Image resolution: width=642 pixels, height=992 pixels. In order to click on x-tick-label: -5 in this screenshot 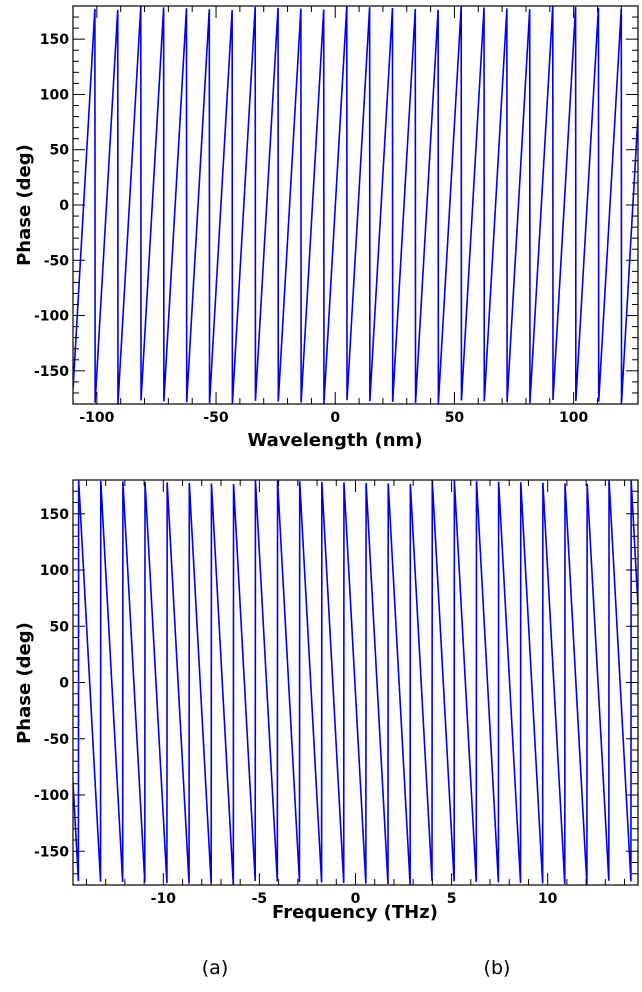, I will do `click(260, 899)`.